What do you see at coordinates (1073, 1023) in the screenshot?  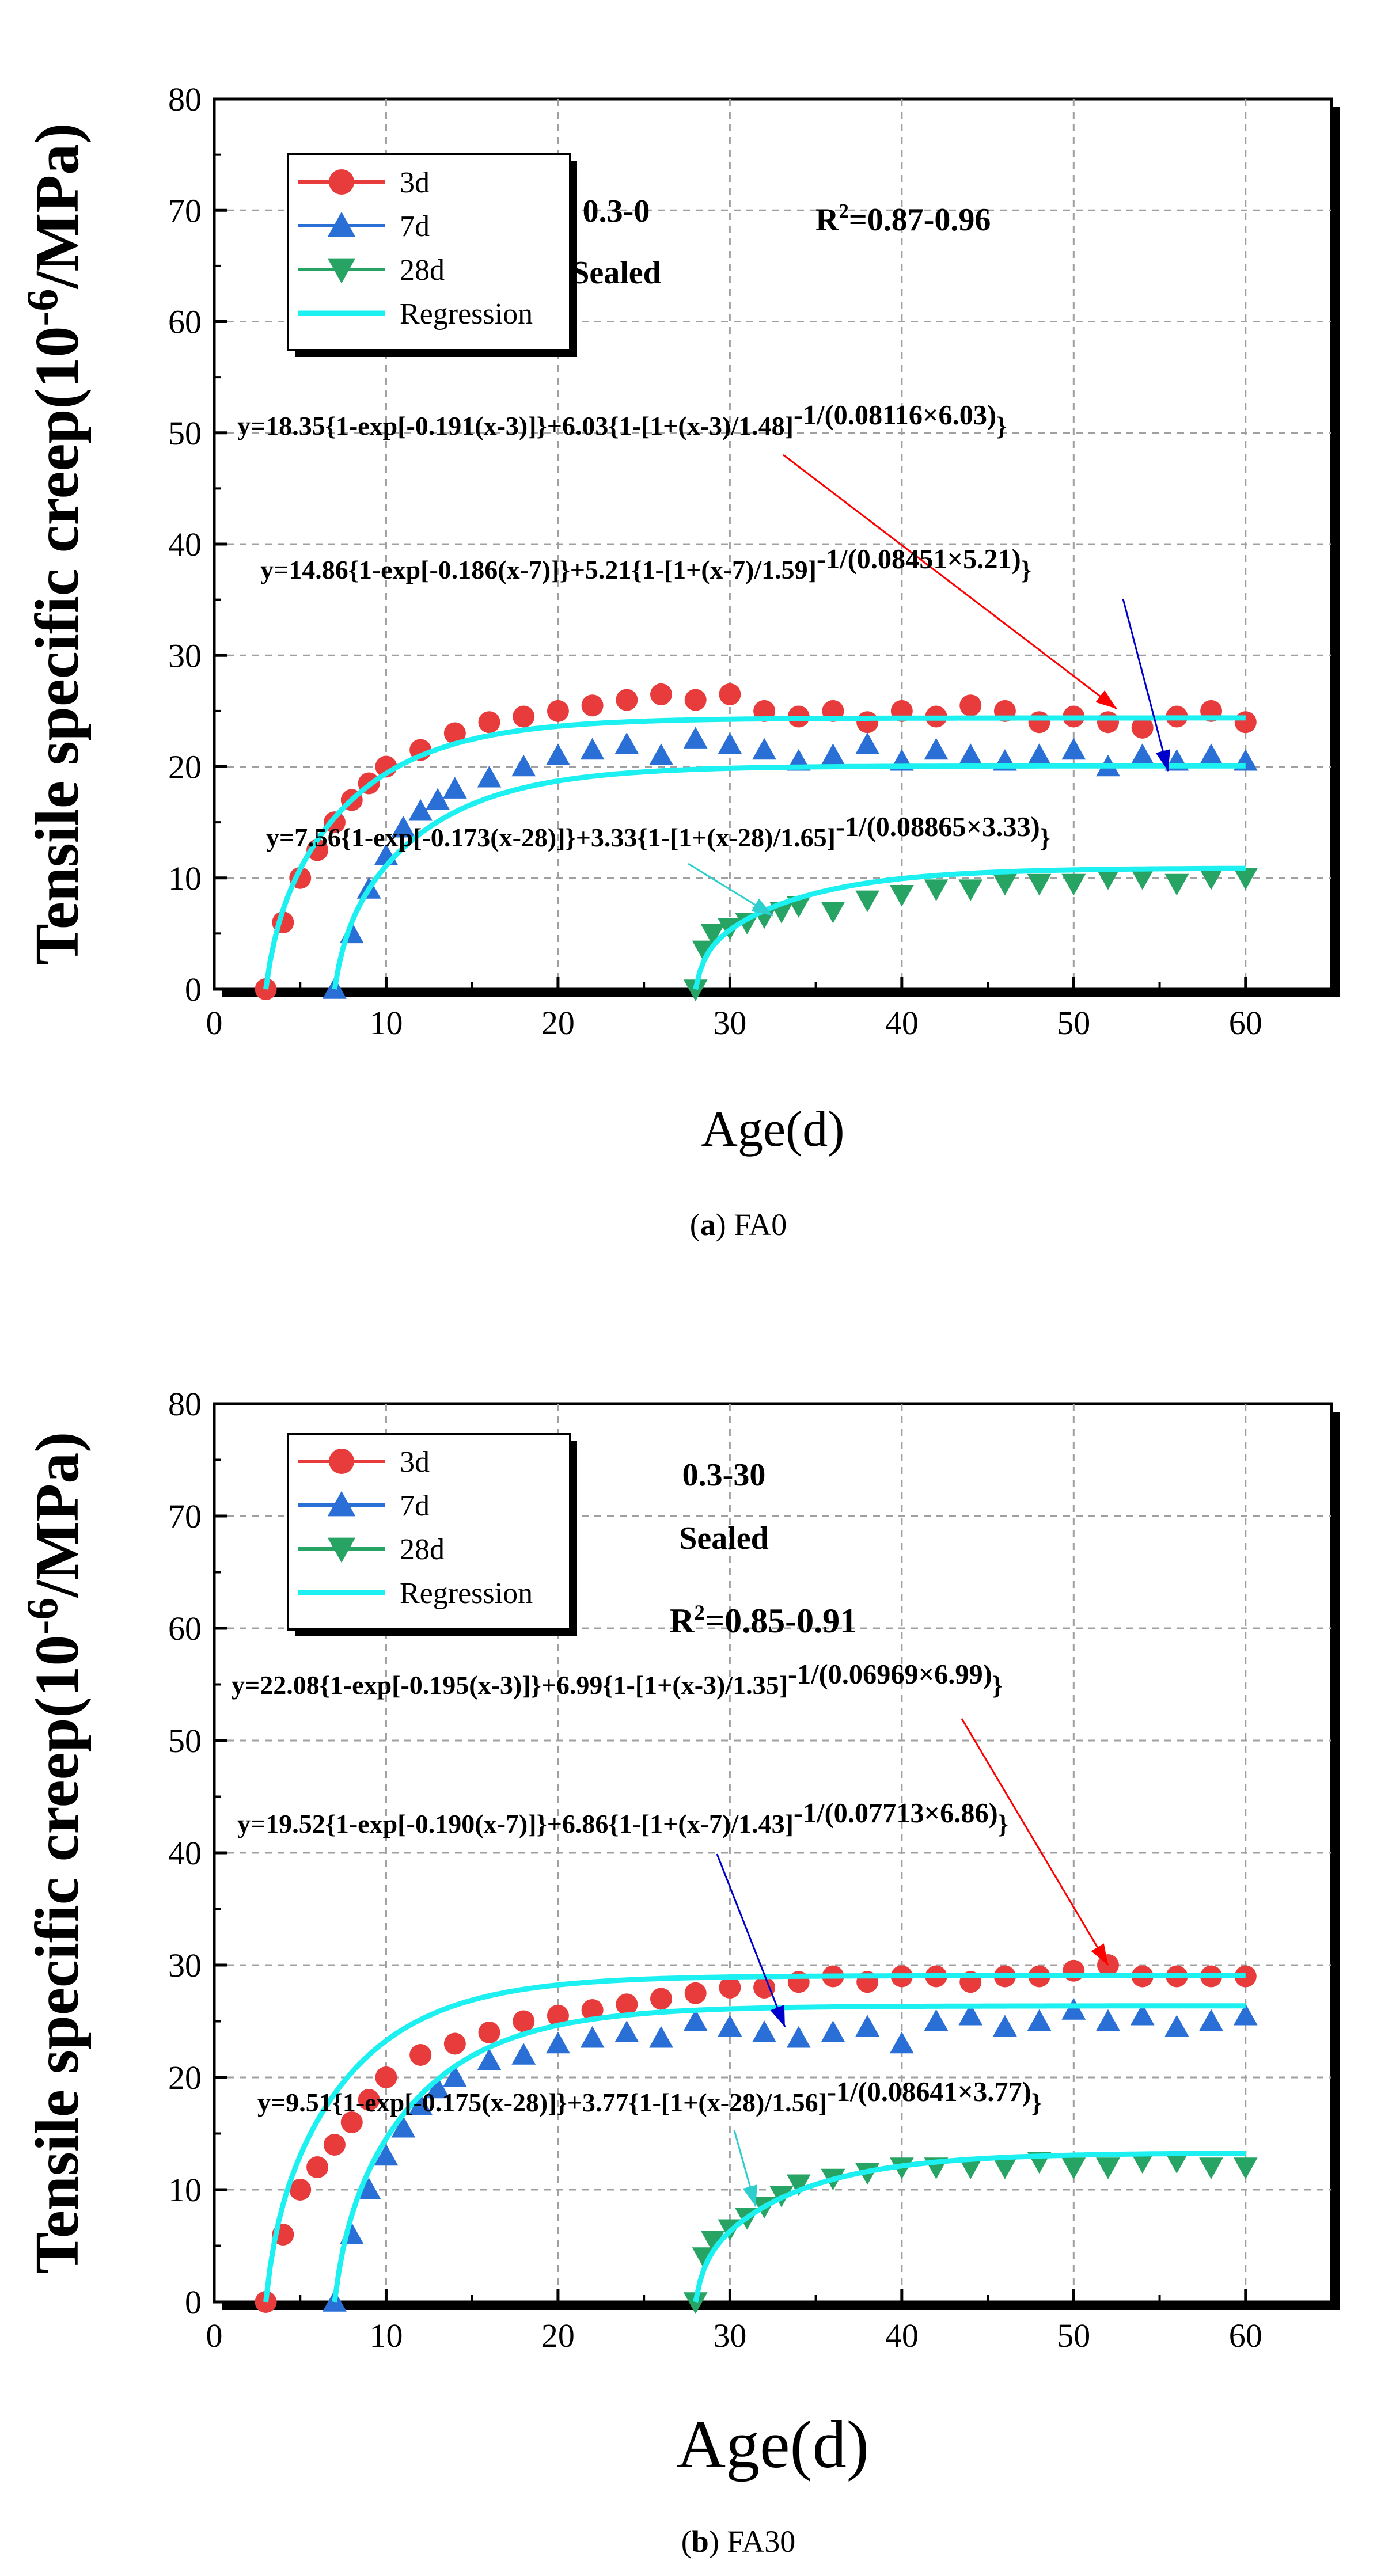 I see `x-tick-label: 50` at bounding box center [1073, 1023].